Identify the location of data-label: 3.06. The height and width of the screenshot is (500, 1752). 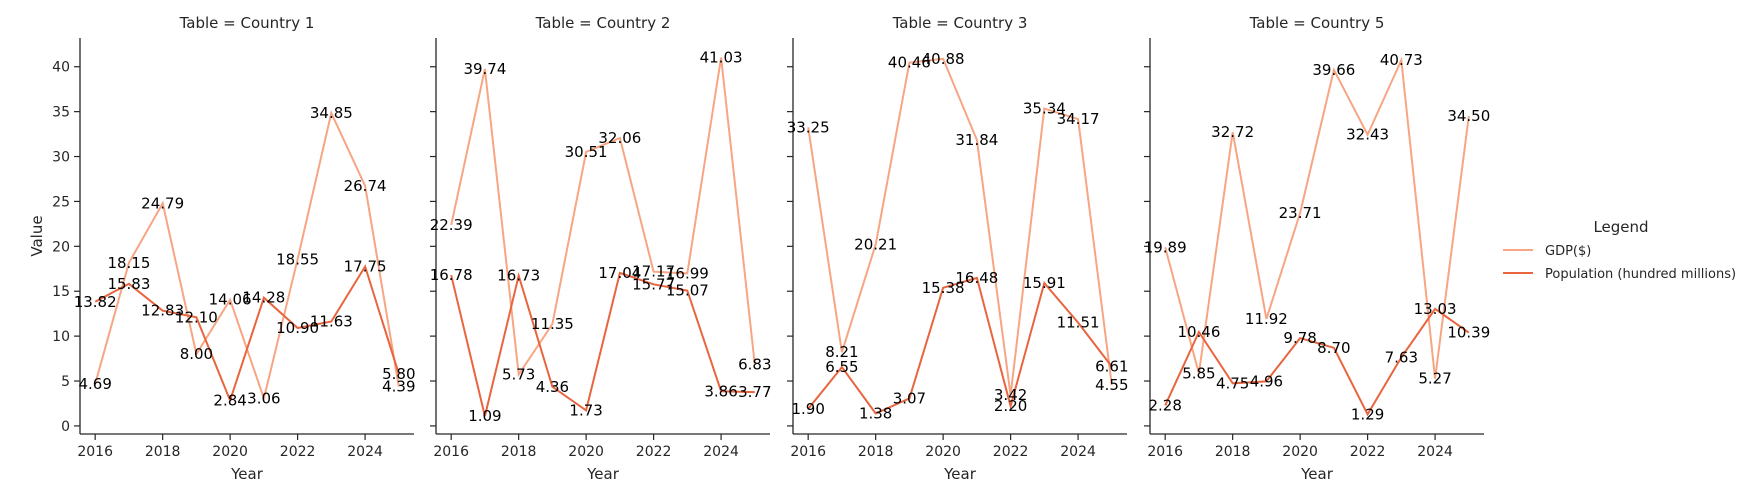
(263, 398).